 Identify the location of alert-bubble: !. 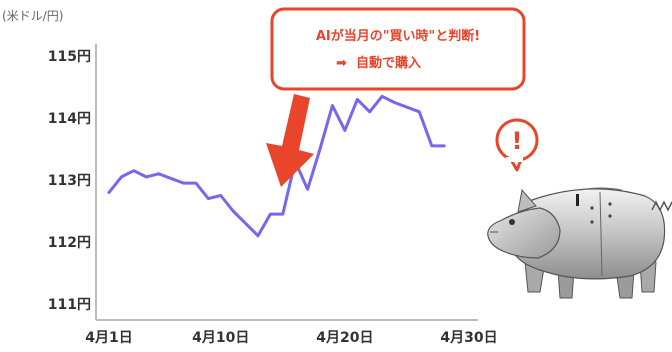
(517, 145).